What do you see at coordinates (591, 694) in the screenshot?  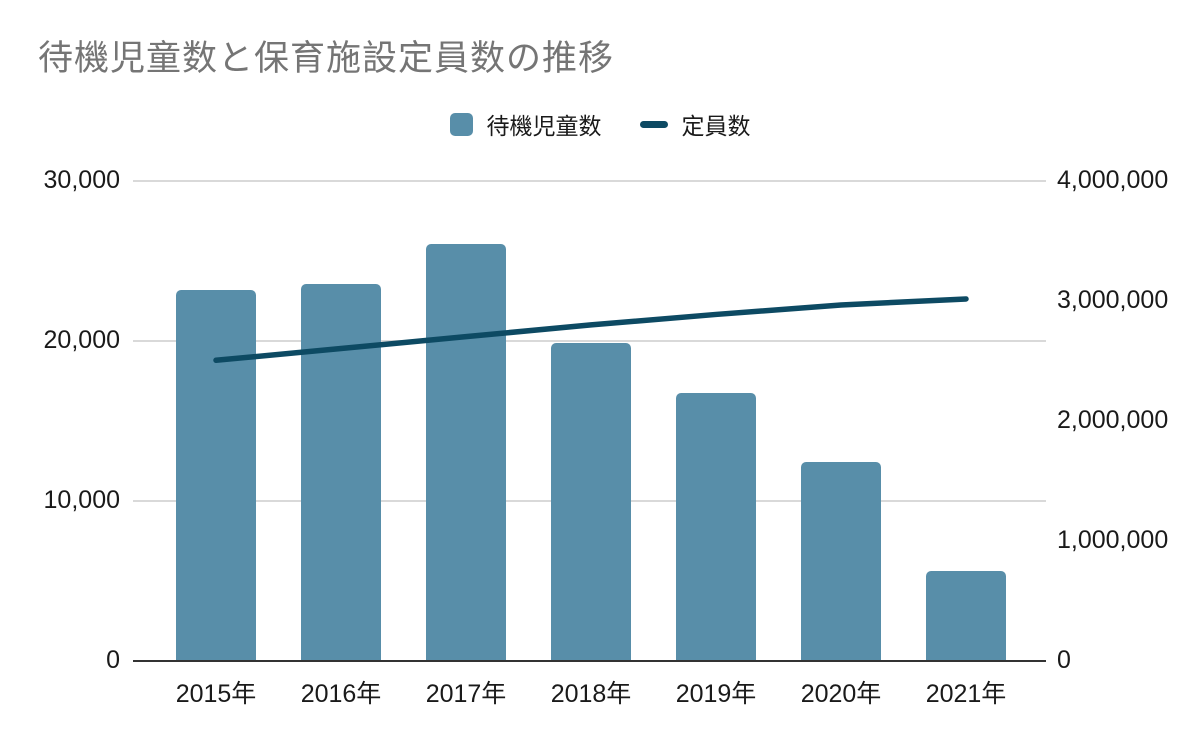 I see `x-axis-category-label: 2018年` at bounding box center [591, 694].